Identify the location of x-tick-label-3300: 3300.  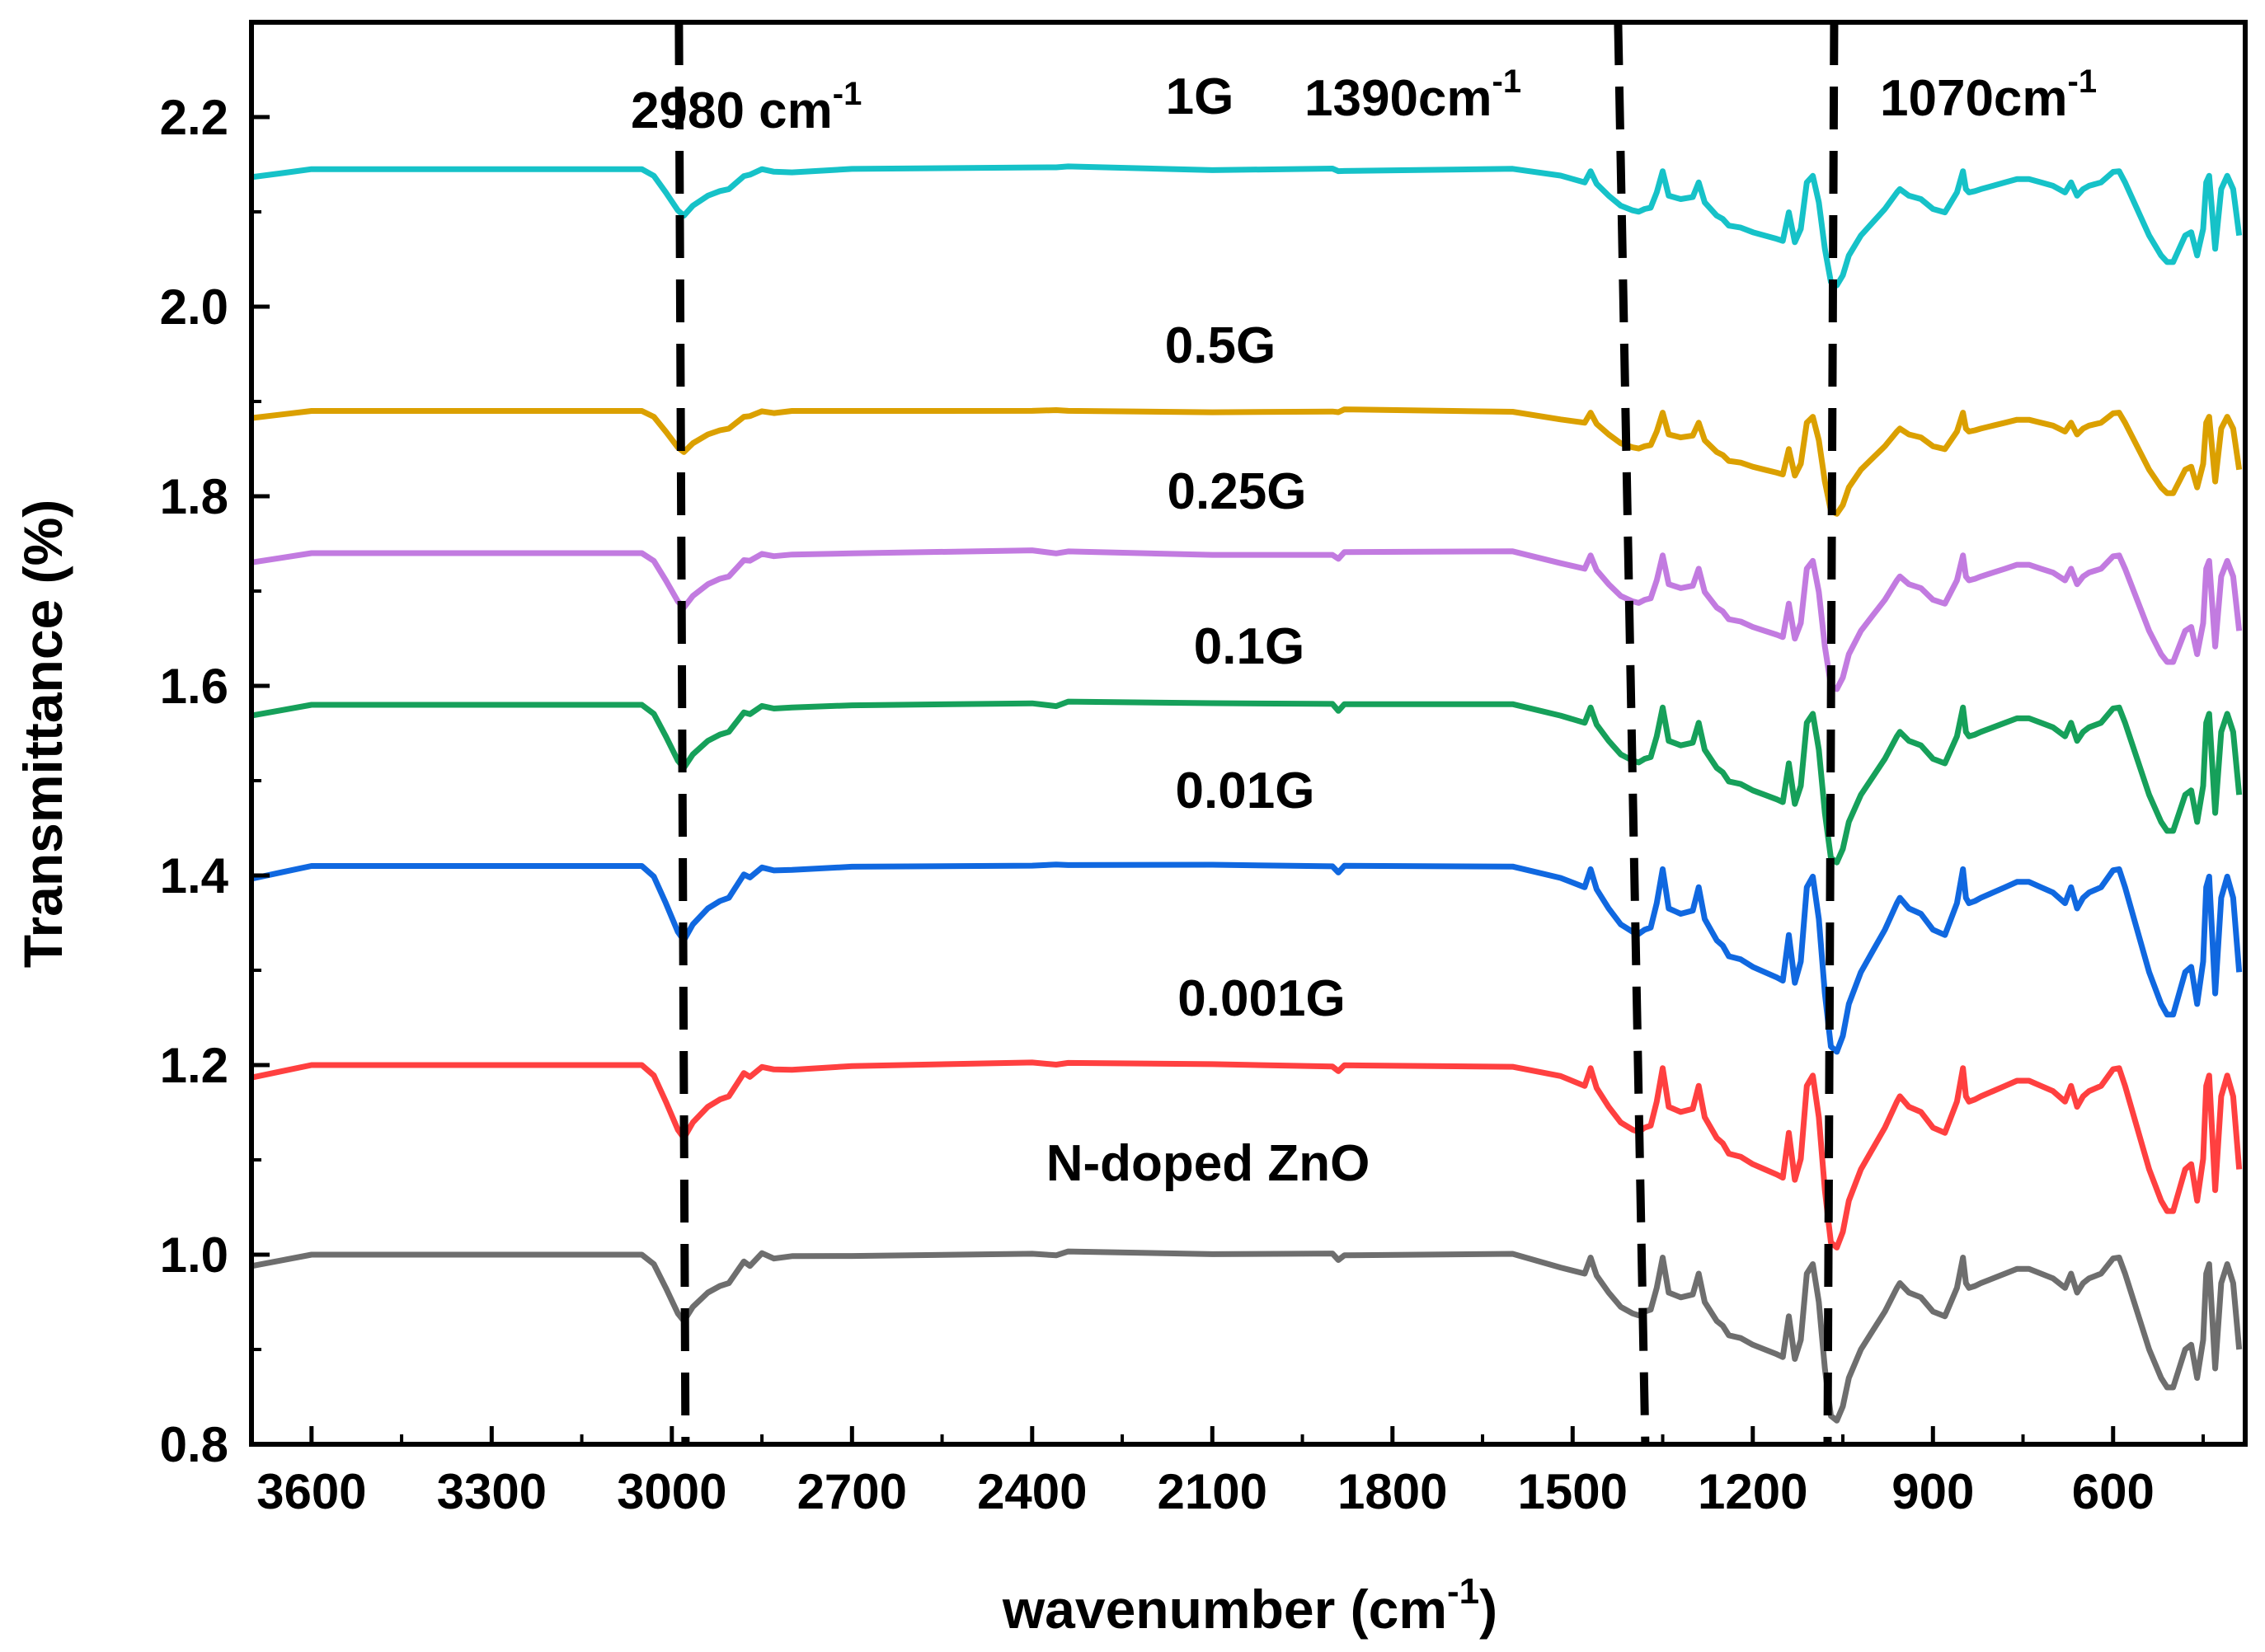
(492, 1491).